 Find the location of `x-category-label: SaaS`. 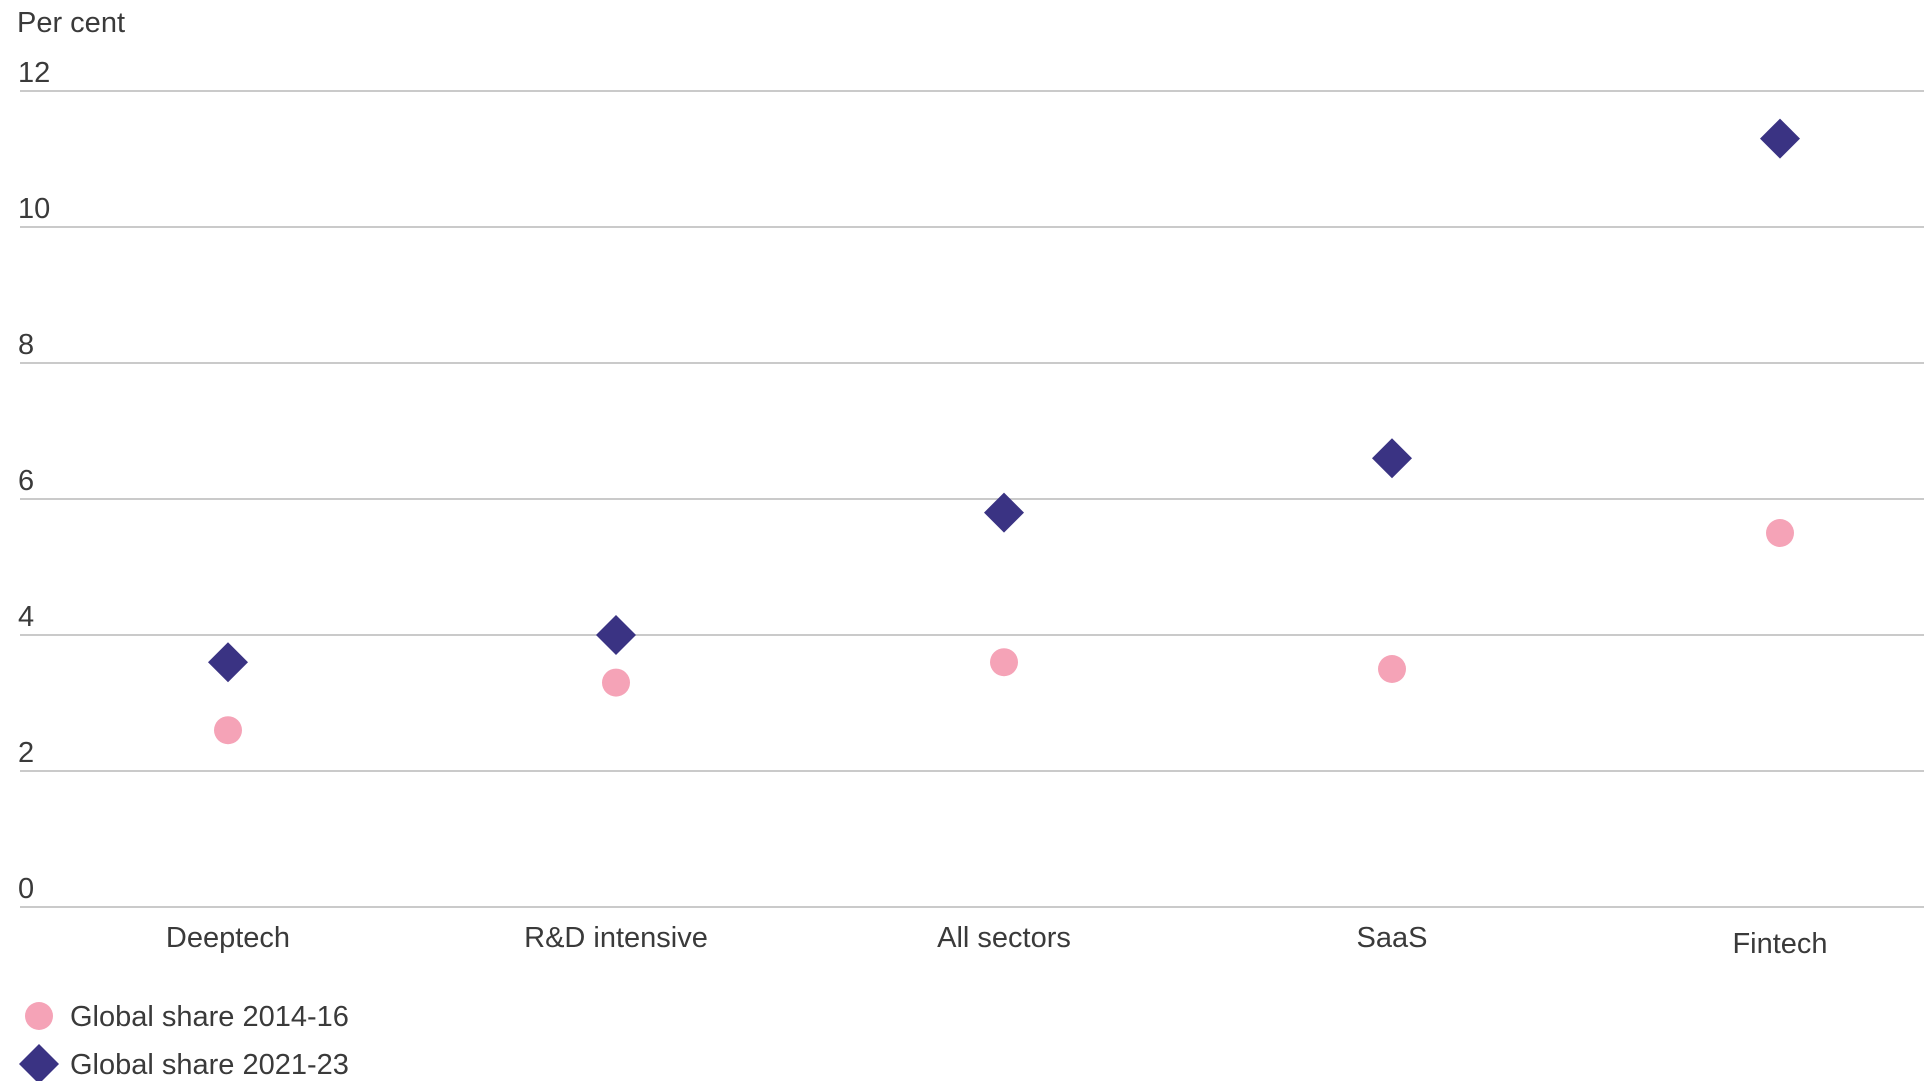

x-category-label: SaaS is located at coordinates (1392, 938).